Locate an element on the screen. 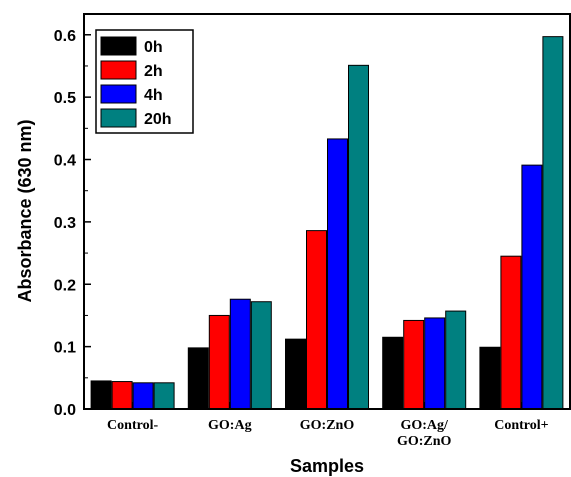  legend-label-2h: 2h is located at coordinates (153, 71).